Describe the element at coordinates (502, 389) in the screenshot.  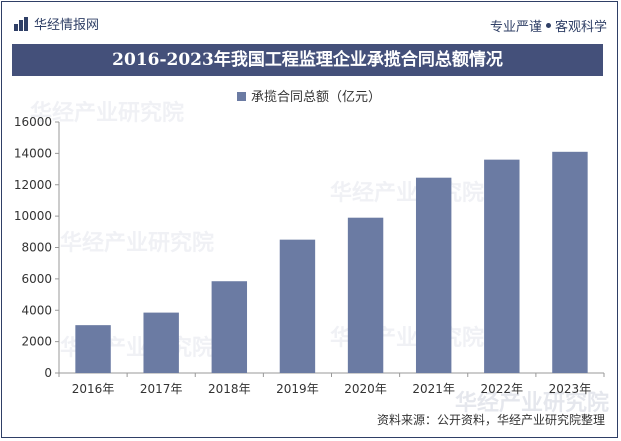
I see `x-tick-label: 2022年` at that location.